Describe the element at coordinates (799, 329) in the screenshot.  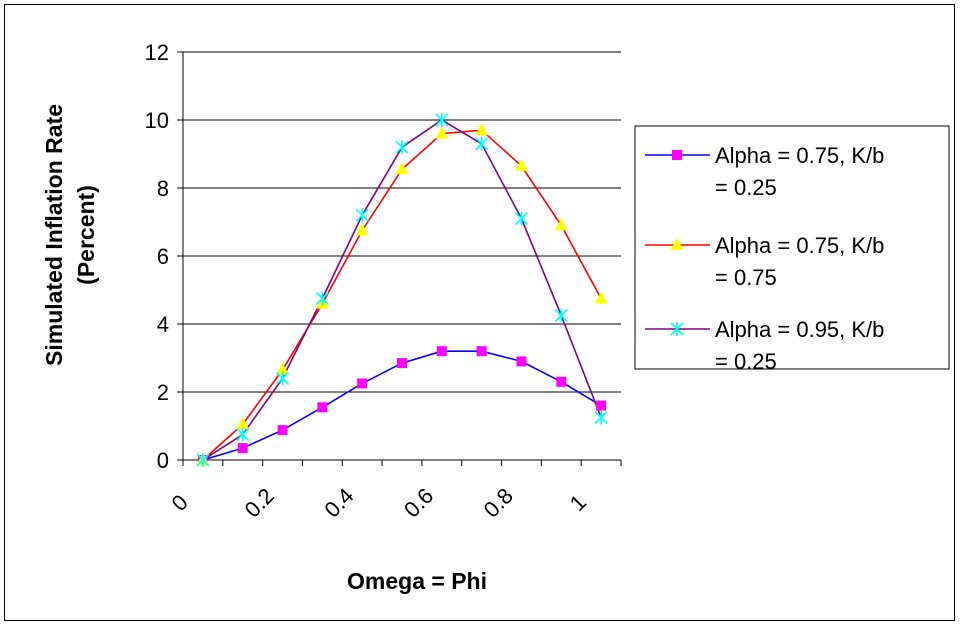
I see `legend-label-3-line-1: Alpha = 0.95, K/b` at that location.